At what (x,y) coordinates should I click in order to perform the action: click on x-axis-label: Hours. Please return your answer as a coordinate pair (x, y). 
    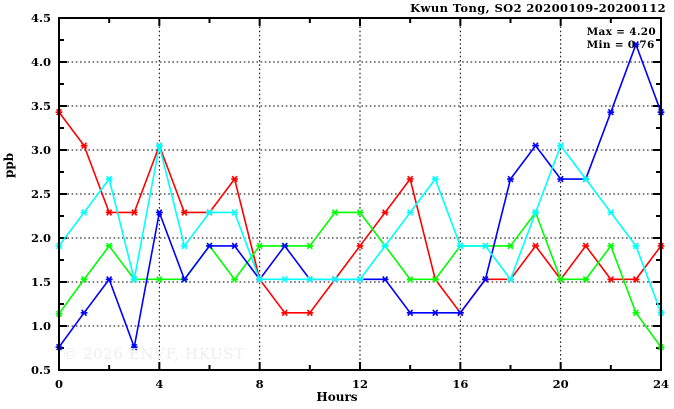
    Looking at the image, I should click on (337, 397).